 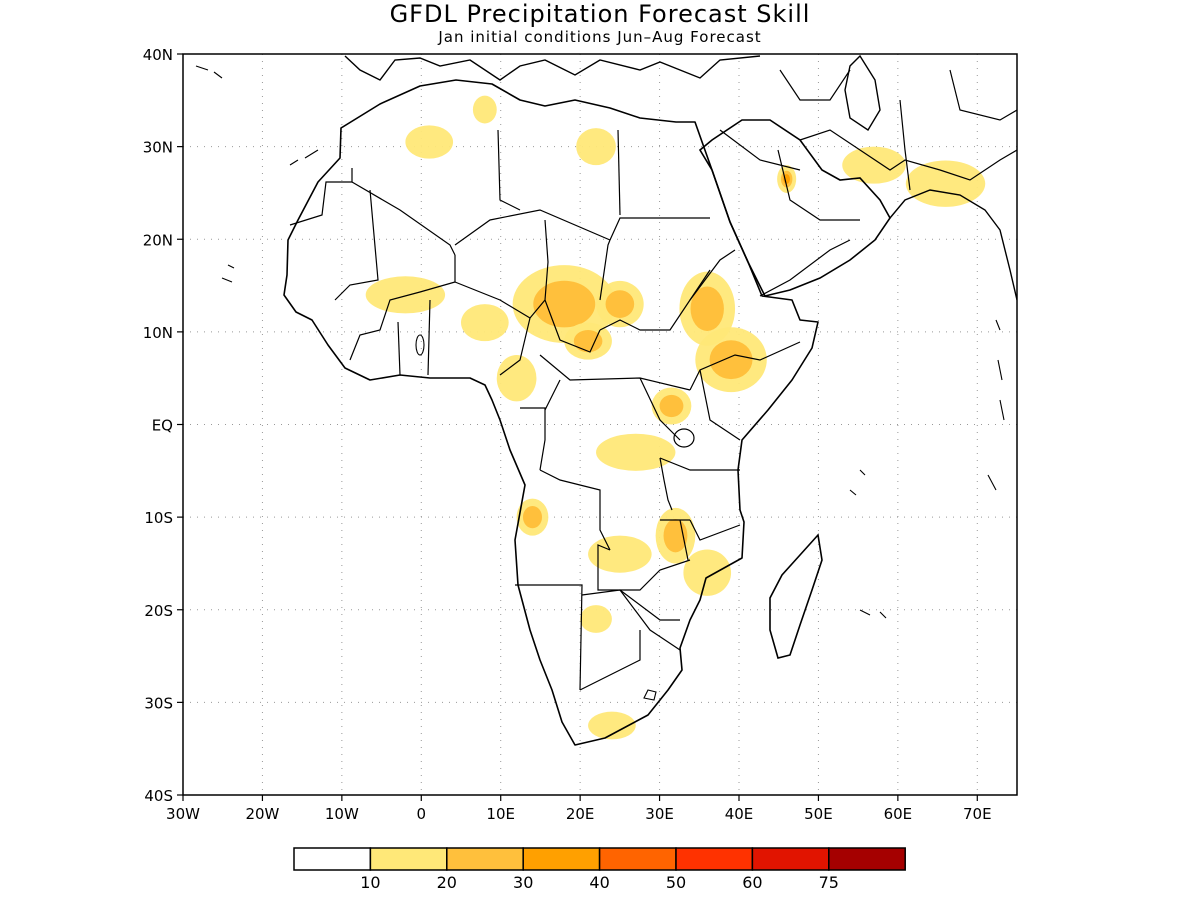 I want to click on lon-tick-label: 20W, so click(x=262, y=814).